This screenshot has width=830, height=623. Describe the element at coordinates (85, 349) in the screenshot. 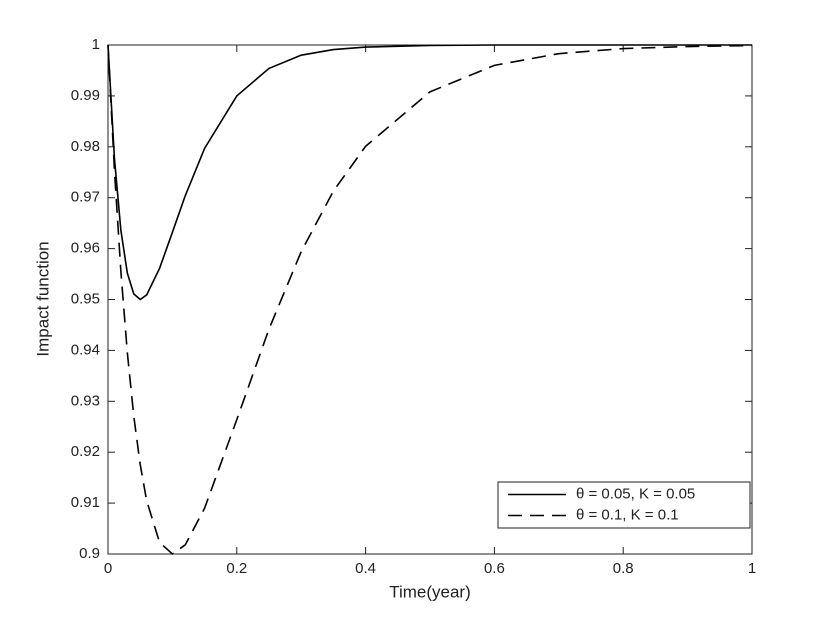

I see `y-tick-label: 0.94` at that location.